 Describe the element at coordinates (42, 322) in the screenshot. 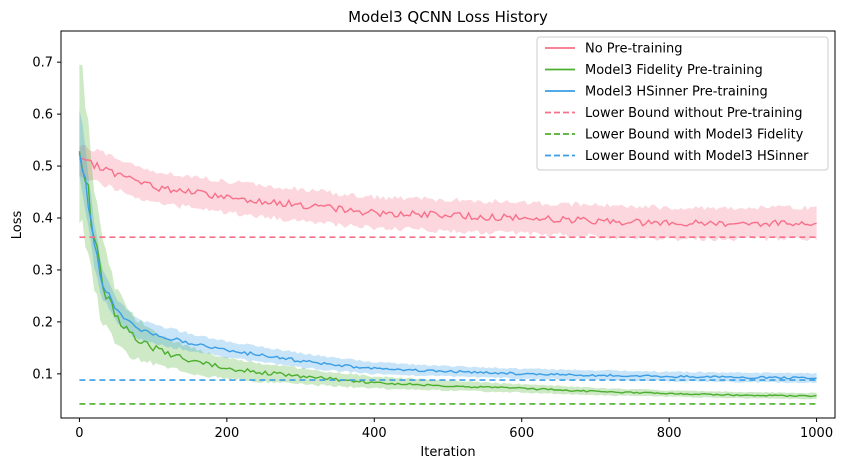

I see `y-tick-label: 0.2` at that location.